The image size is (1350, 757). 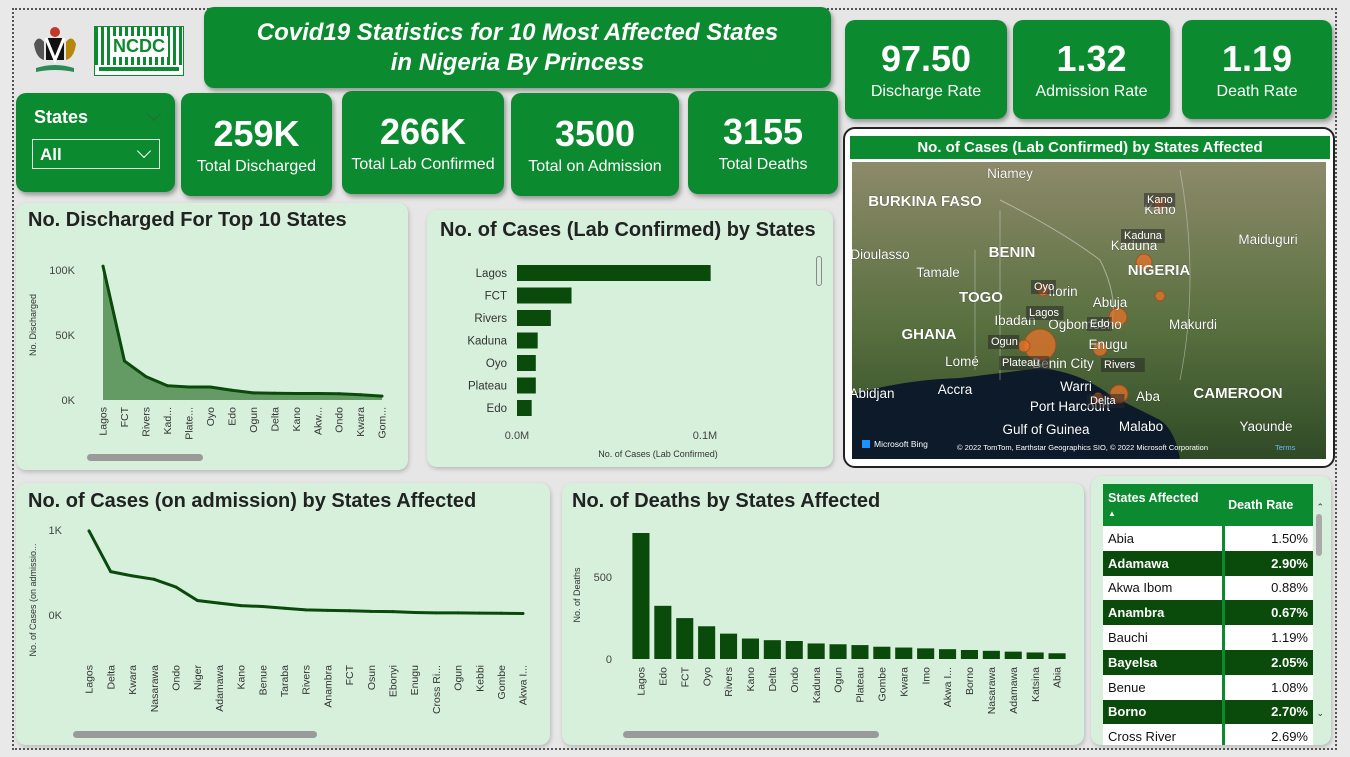 What do you see at coordinates (51, 154) in the screenshot?
I see `states-dropdown-value: All` at bounding box center [51, 154].